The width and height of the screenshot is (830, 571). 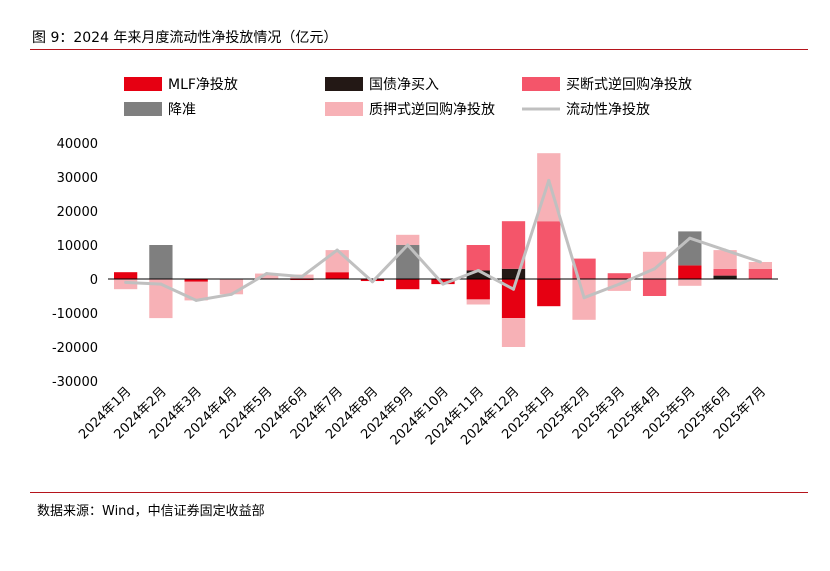 I want to click on legend-label-treasury: 国债净买入, so click(x=404, y=85).